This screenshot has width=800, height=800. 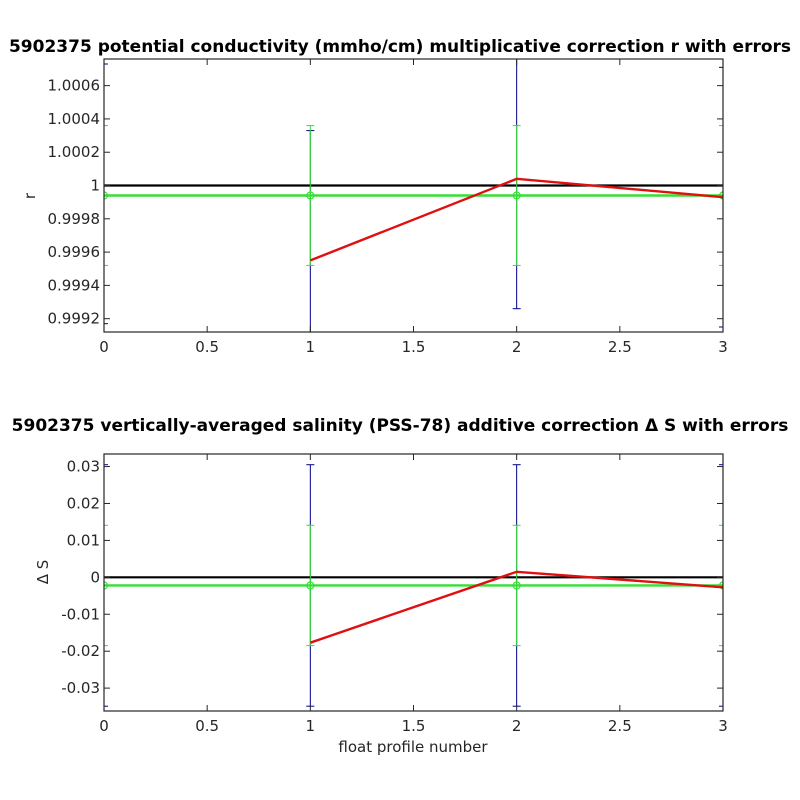 What do you see at coordinates (83, 540) in the screenshot?
I see `y-tick-label: 0.01` at bounding box center [83, 540].